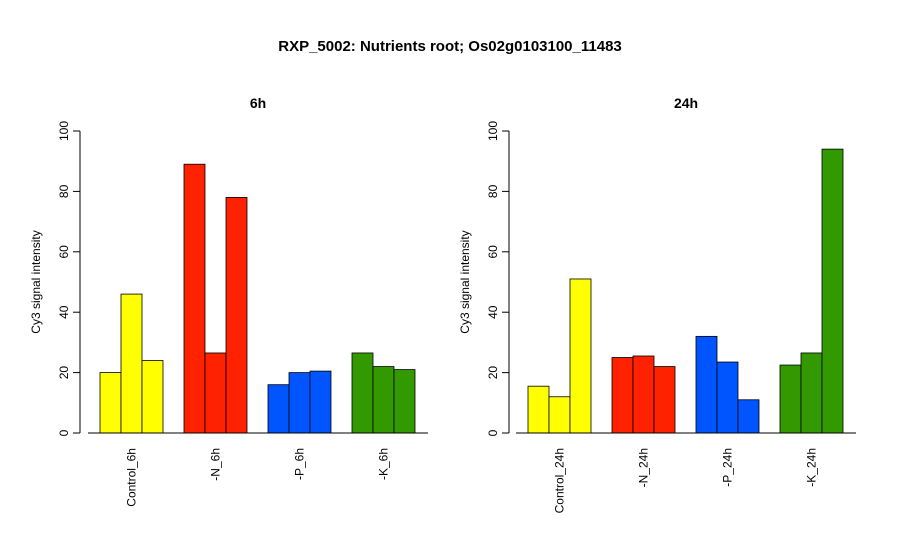  Describe the element at coordinates (216, 464) in the screenshot. I see `category-label: -N_6h` at that location.